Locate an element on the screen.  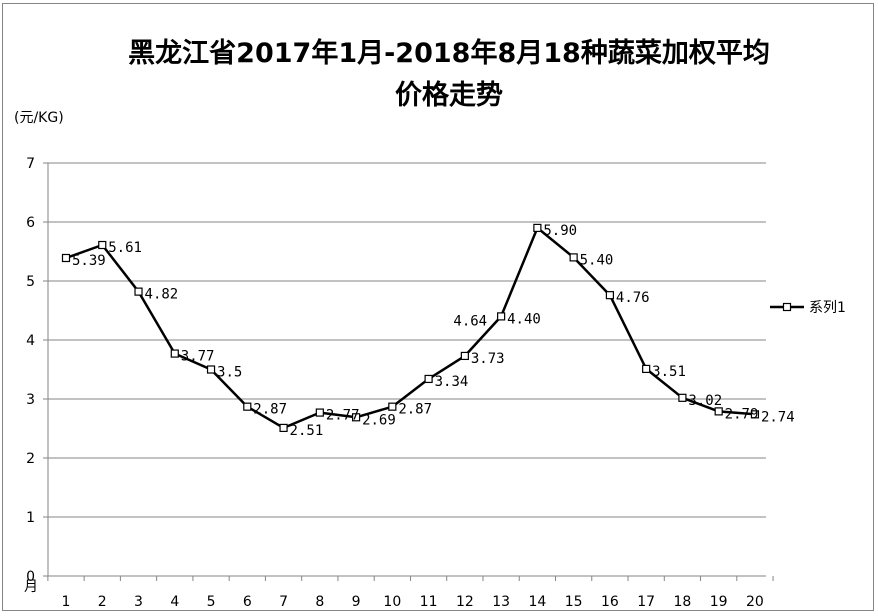
data-label-4: 3.77 is located at coordinates (198, 357).